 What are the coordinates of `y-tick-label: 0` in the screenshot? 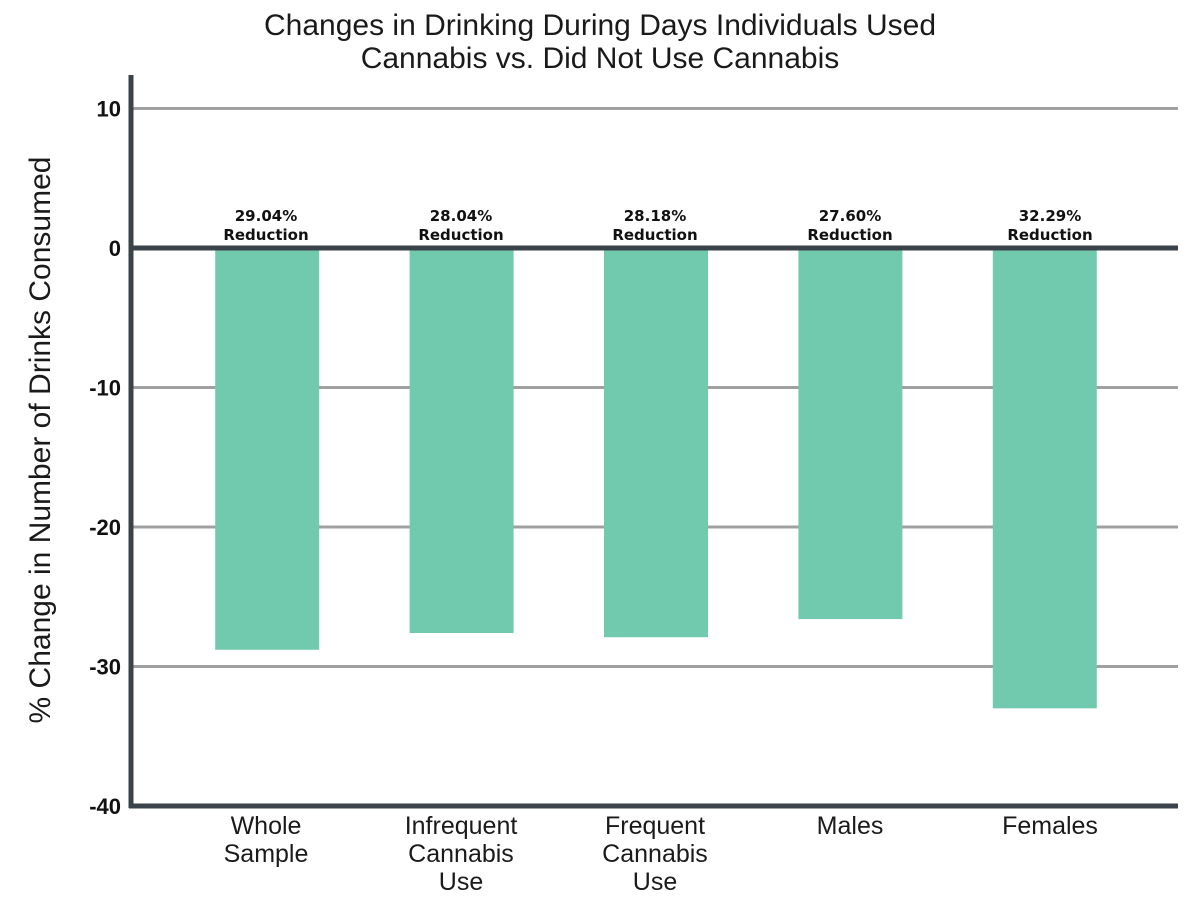 It's located at (115, 248).